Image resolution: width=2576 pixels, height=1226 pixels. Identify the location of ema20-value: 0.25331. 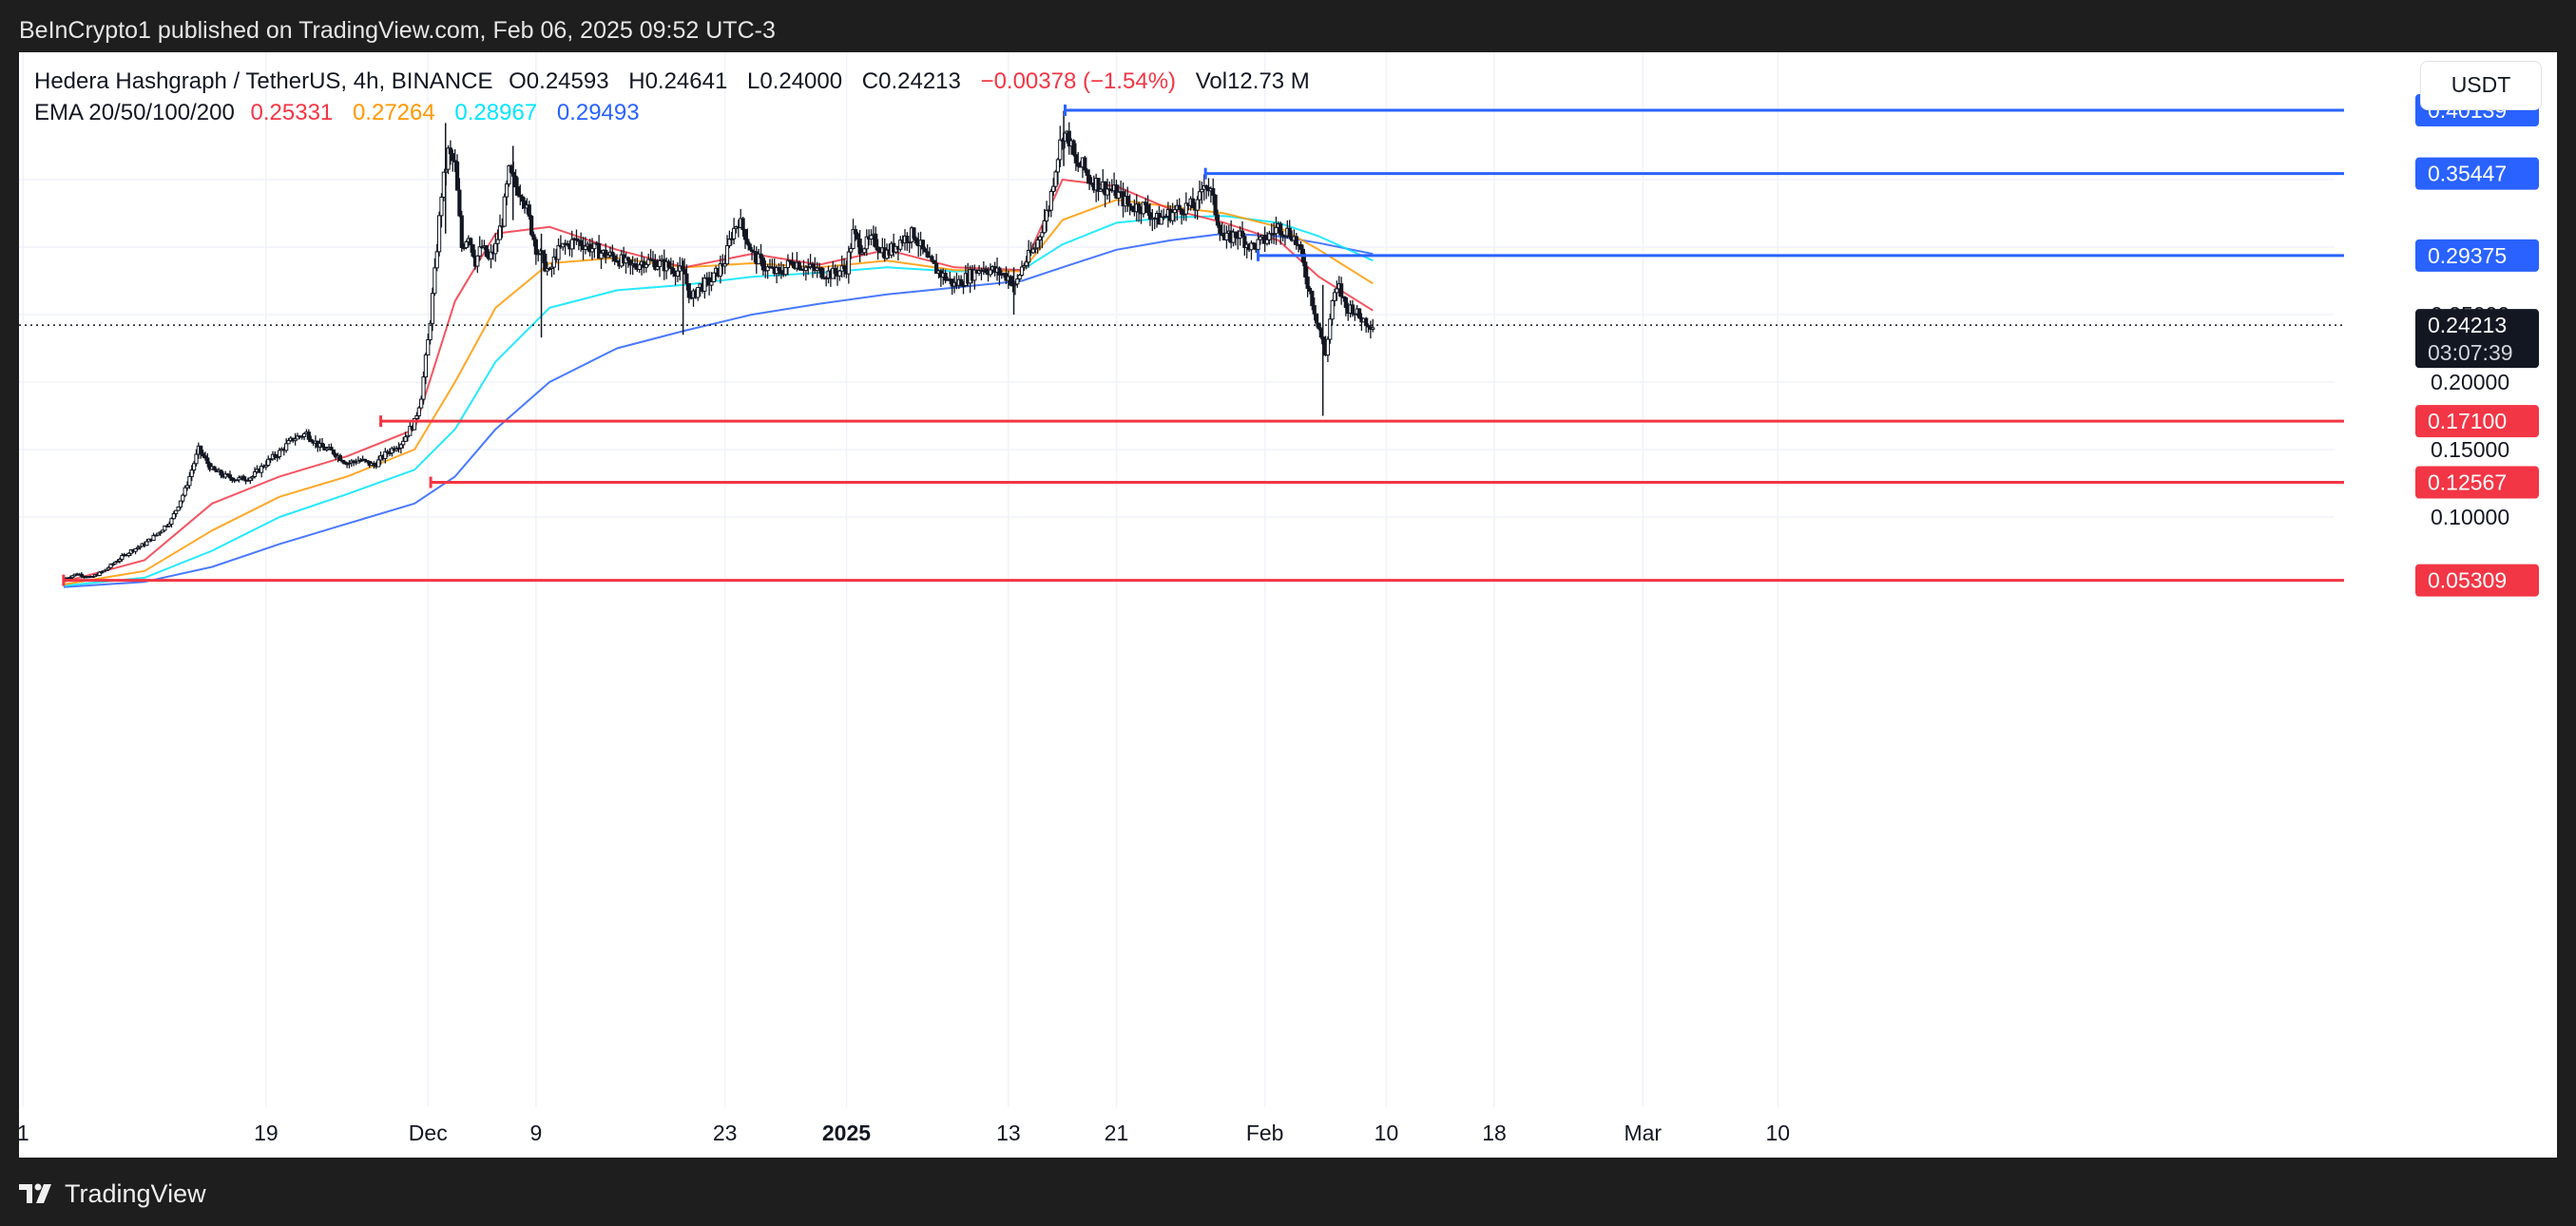
(292, 113).